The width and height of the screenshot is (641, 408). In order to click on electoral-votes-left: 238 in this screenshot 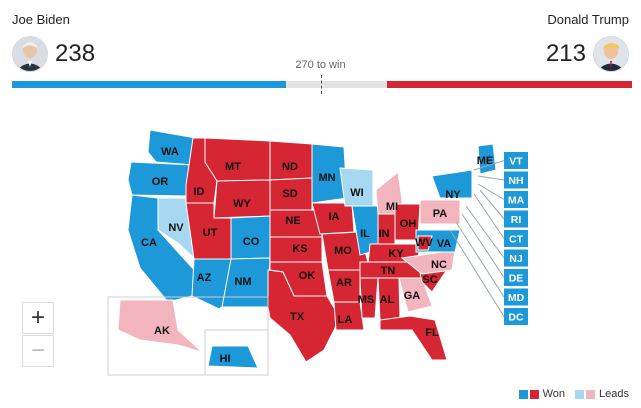, I will do `click(75, 53)`.